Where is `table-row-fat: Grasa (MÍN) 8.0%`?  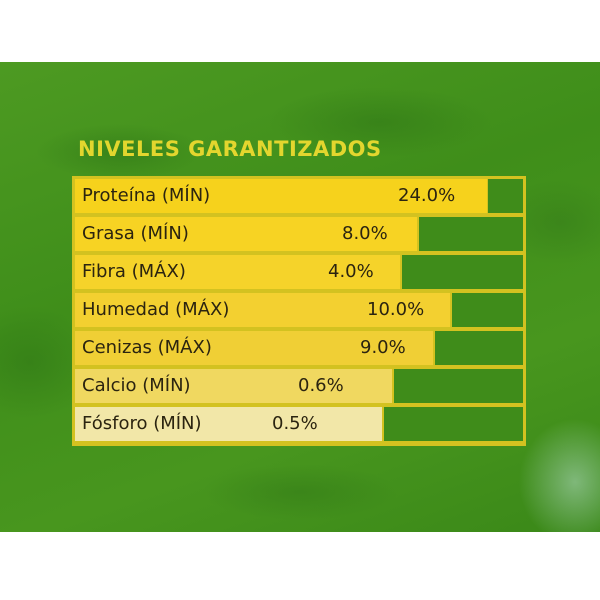 table-row-fat: Grasa (MÍN) 8.0% is located at coordinates (299, 232).